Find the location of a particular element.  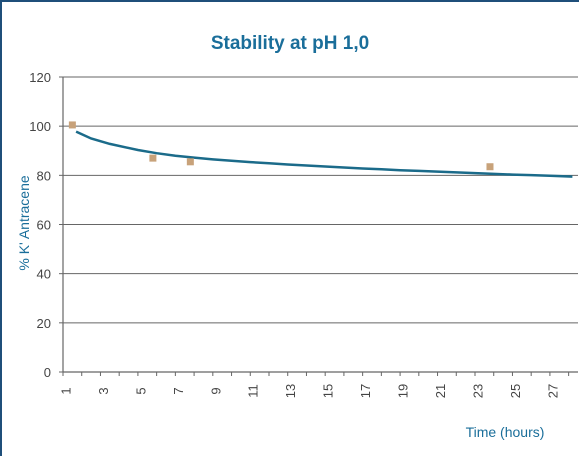

y-tick-labels: 0 20 40 60 80 100 120 is located at coordinates (40, 225).